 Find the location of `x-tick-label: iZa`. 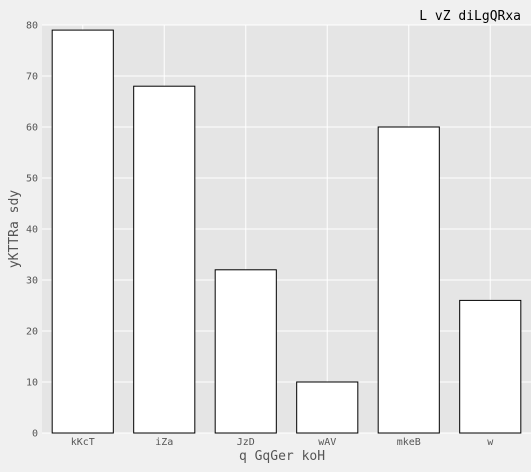

x-tick-label: iZa is located at coordinates (164, 442).